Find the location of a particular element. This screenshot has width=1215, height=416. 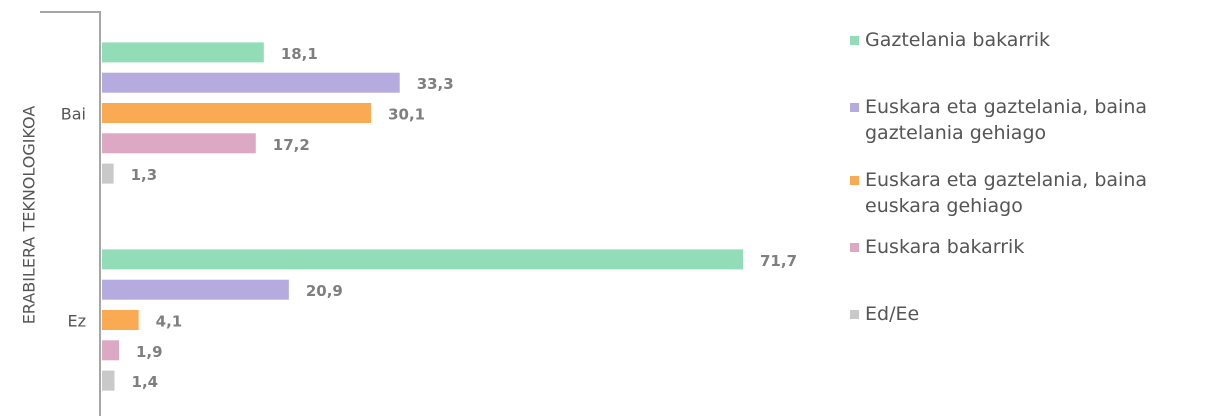

value-label: 18,1 is located at coordinates (299, 54).